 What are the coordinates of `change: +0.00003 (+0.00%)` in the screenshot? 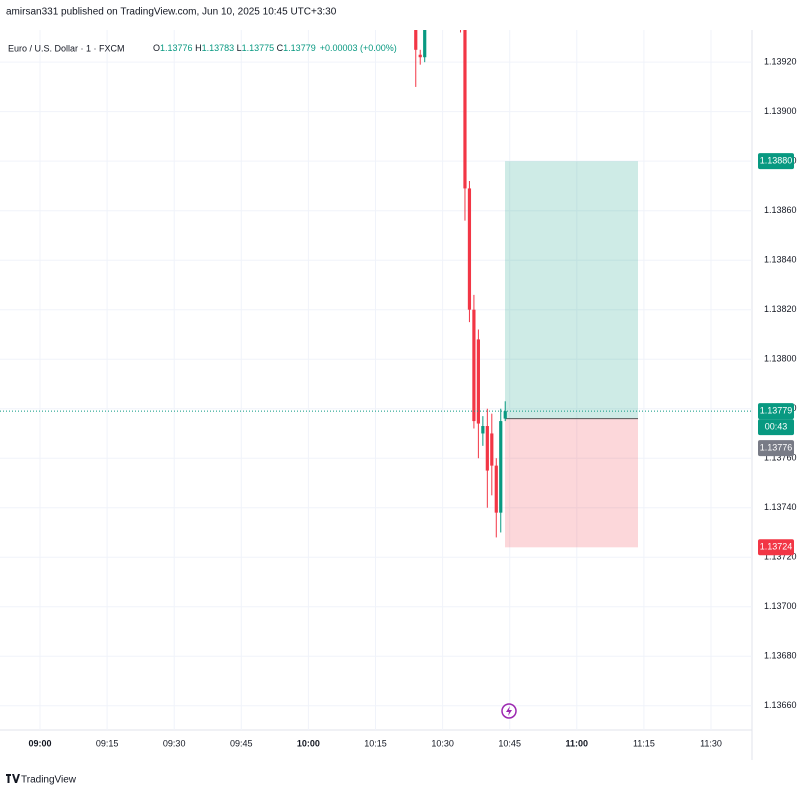 It's located at (358, 48).